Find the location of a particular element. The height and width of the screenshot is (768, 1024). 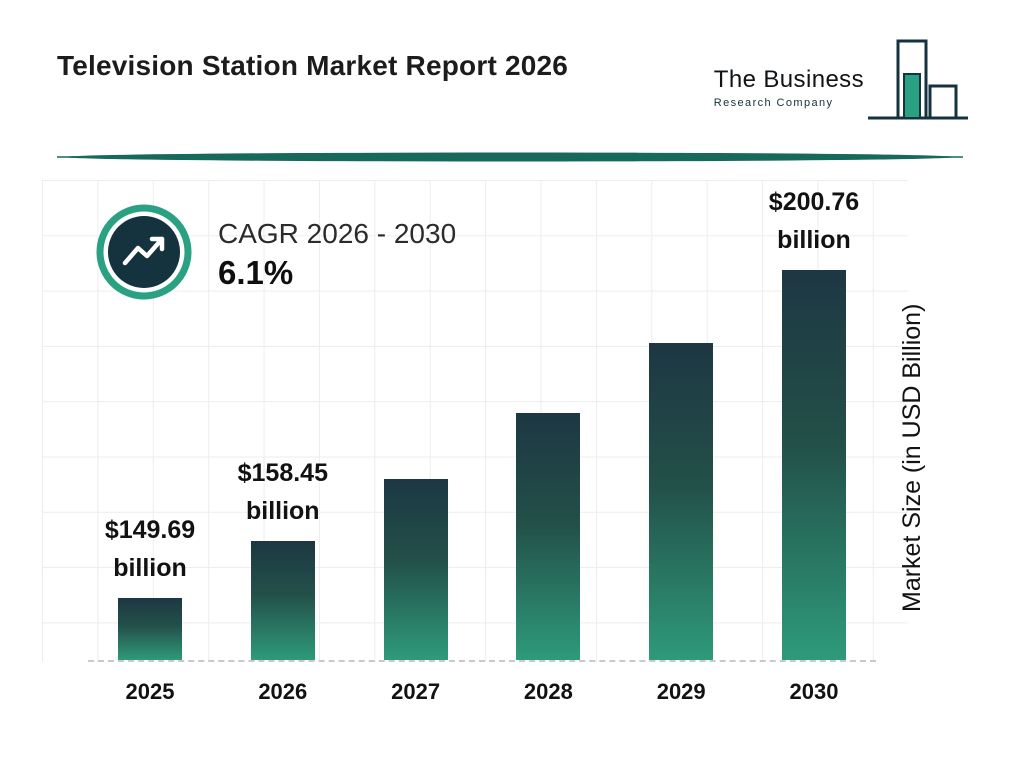

logo-text: The Business Research Company is located at coordinates (789, 87).